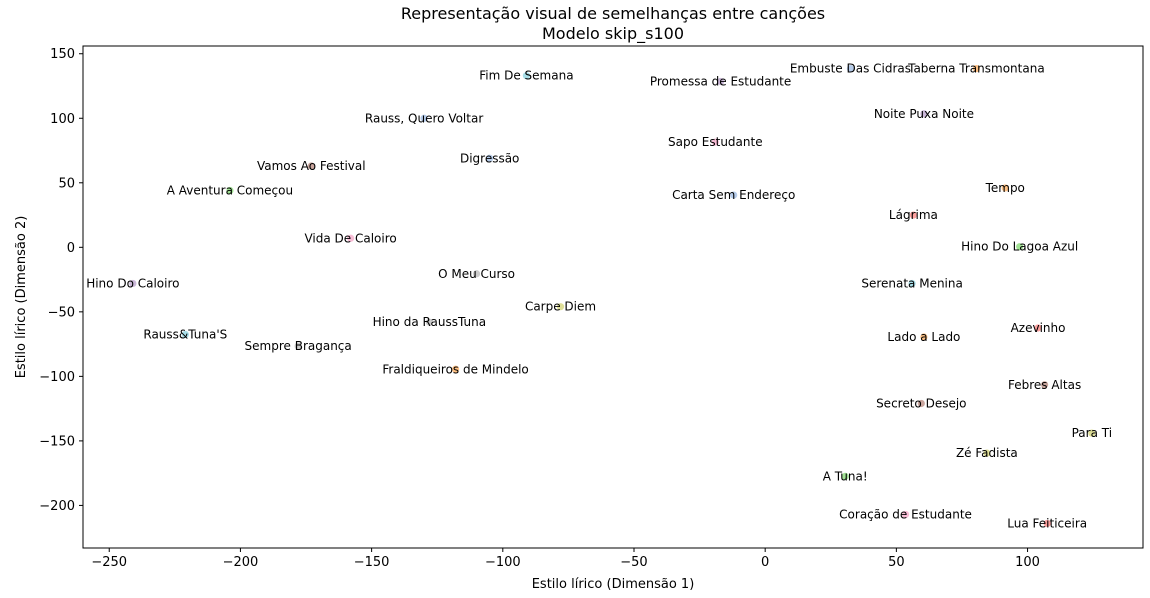 This screenshot has width=1150, height=598. I want to click on point-label: Promessa de Estudante, so click(720, 81).